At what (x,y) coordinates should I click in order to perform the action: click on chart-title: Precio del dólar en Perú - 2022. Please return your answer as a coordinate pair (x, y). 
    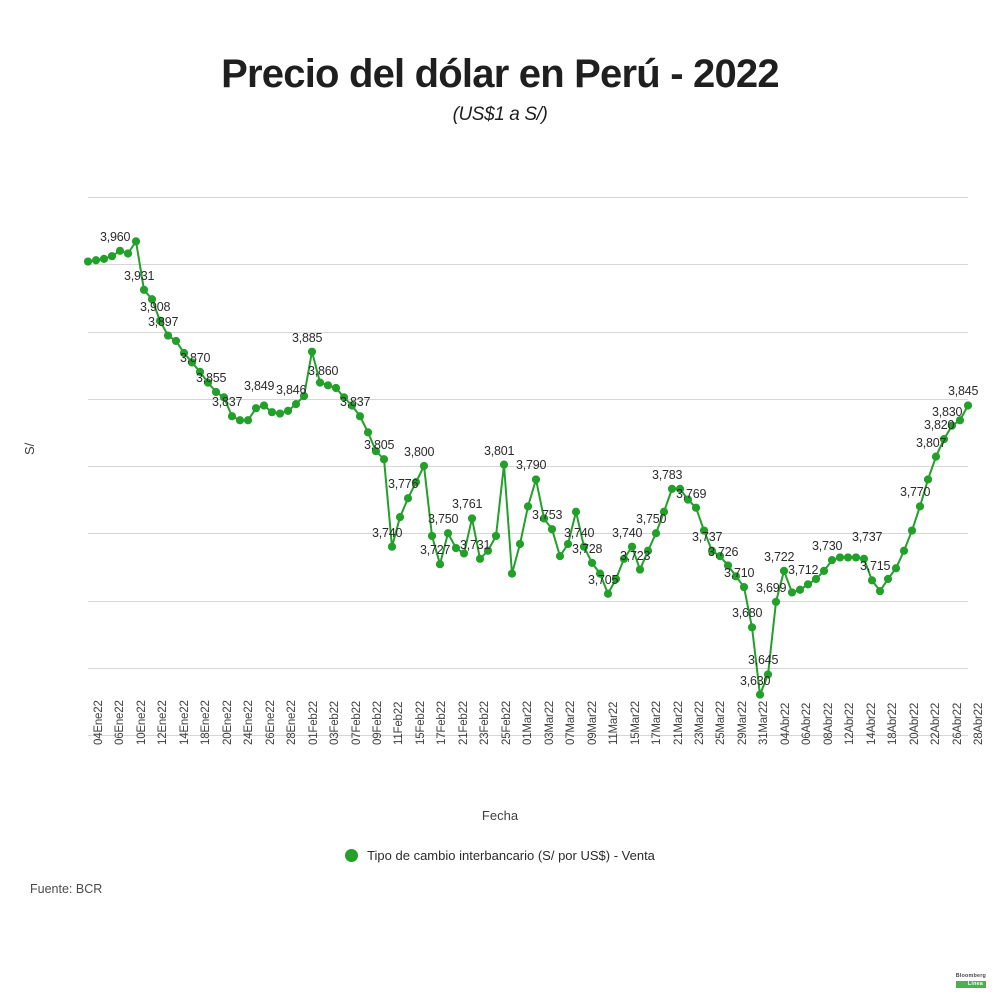
    Looking at the image, I should click on (500, 74).